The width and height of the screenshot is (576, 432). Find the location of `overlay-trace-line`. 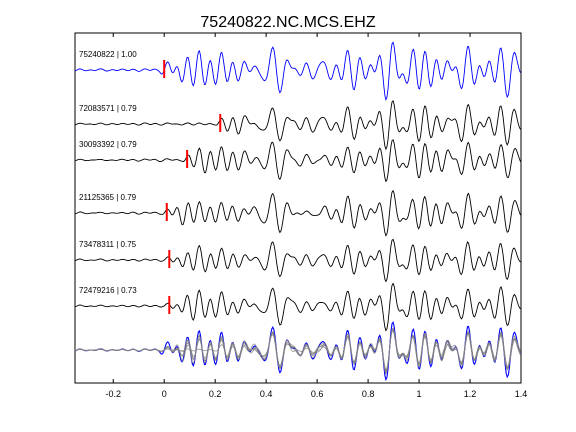

overlay-trace-line is located at coordinates (297, 351).